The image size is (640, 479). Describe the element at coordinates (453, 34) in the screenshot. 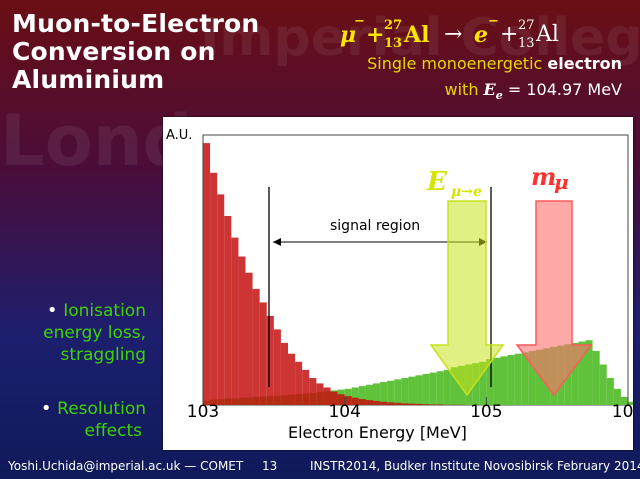

I see `eq-arrow: →` at that location.